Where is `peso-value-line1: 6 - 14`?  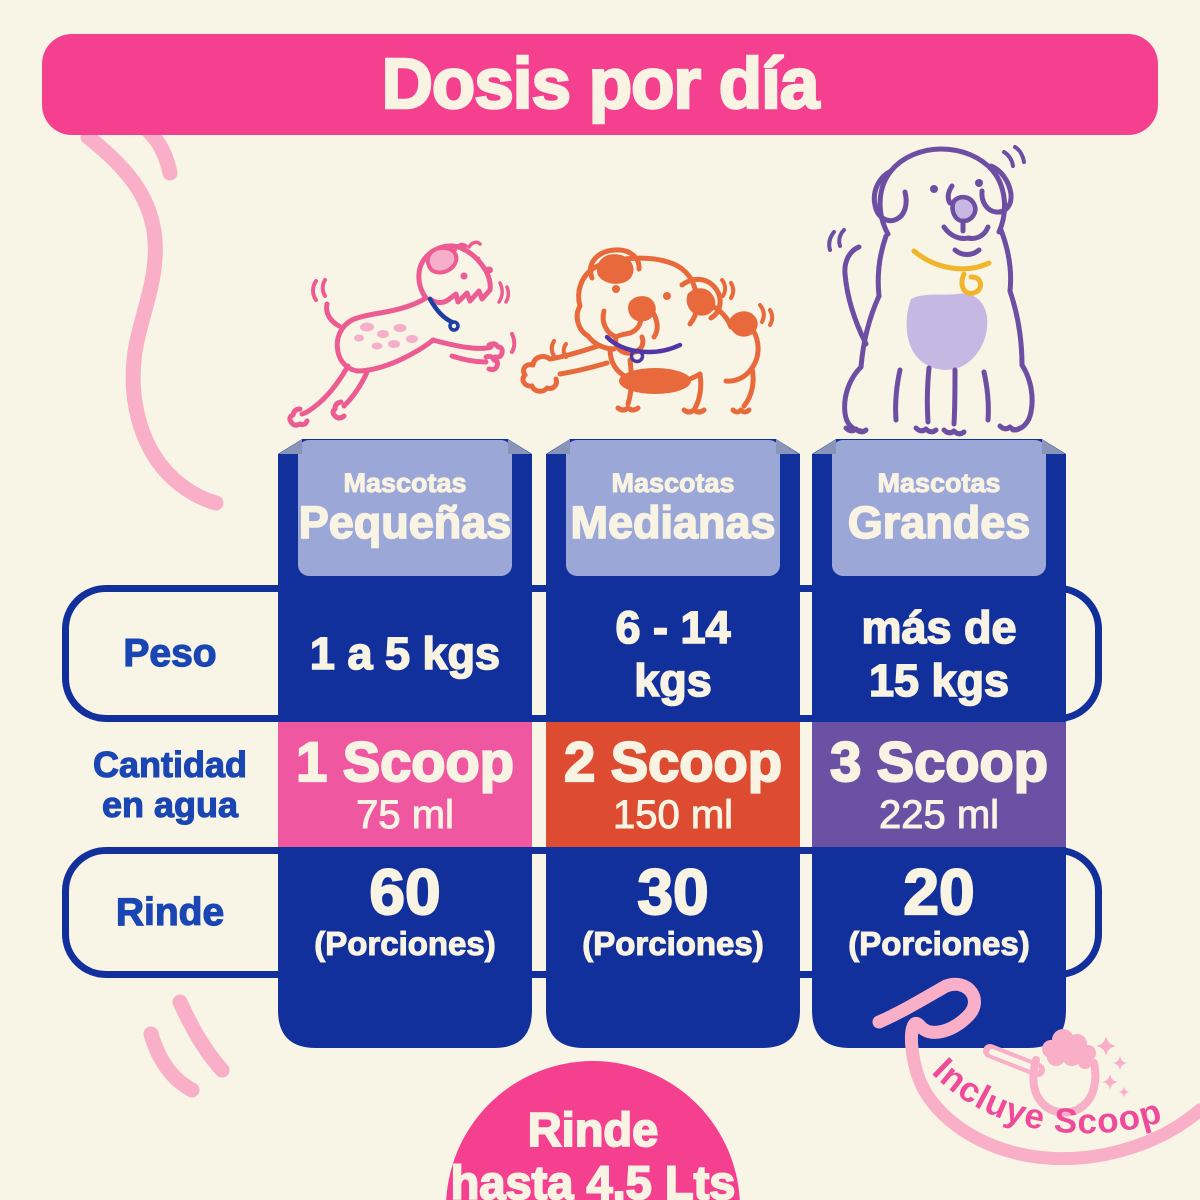
peso-value-line1: 6 - 14 is located at coordinates (673, 627).